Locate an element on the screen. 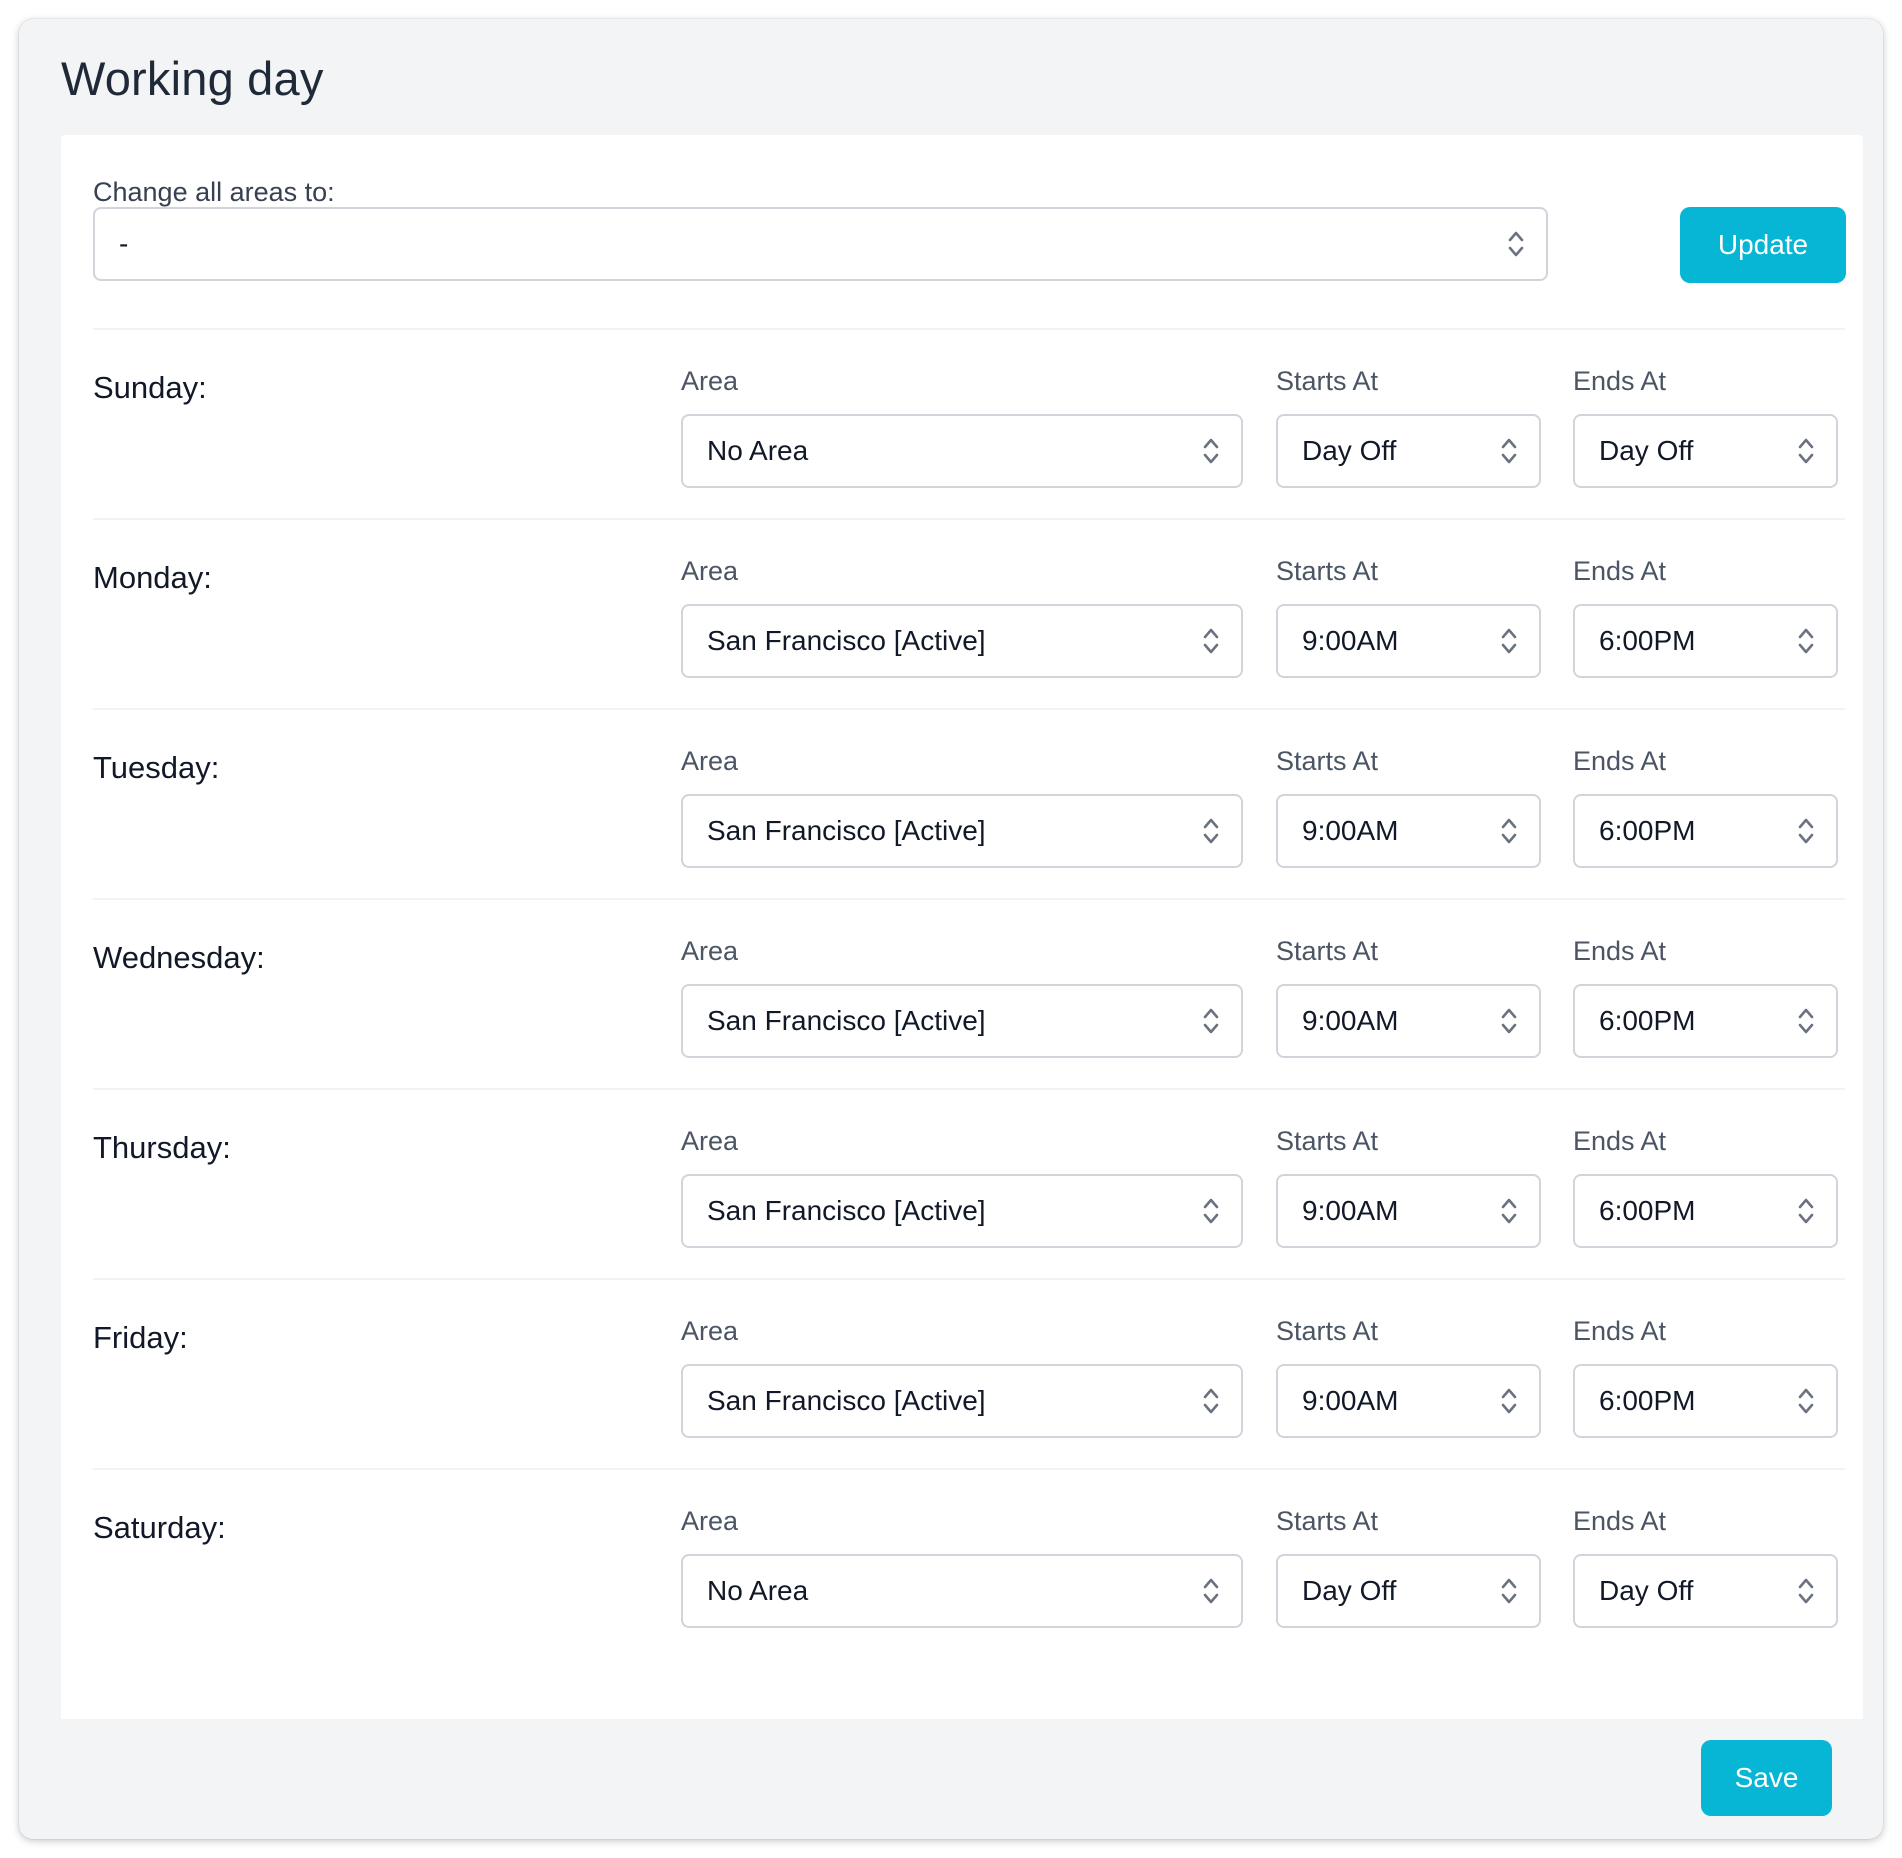 This screenshot has width=1902, height=1858. day-label: Thursday: is located at coordinates (162, 1147).